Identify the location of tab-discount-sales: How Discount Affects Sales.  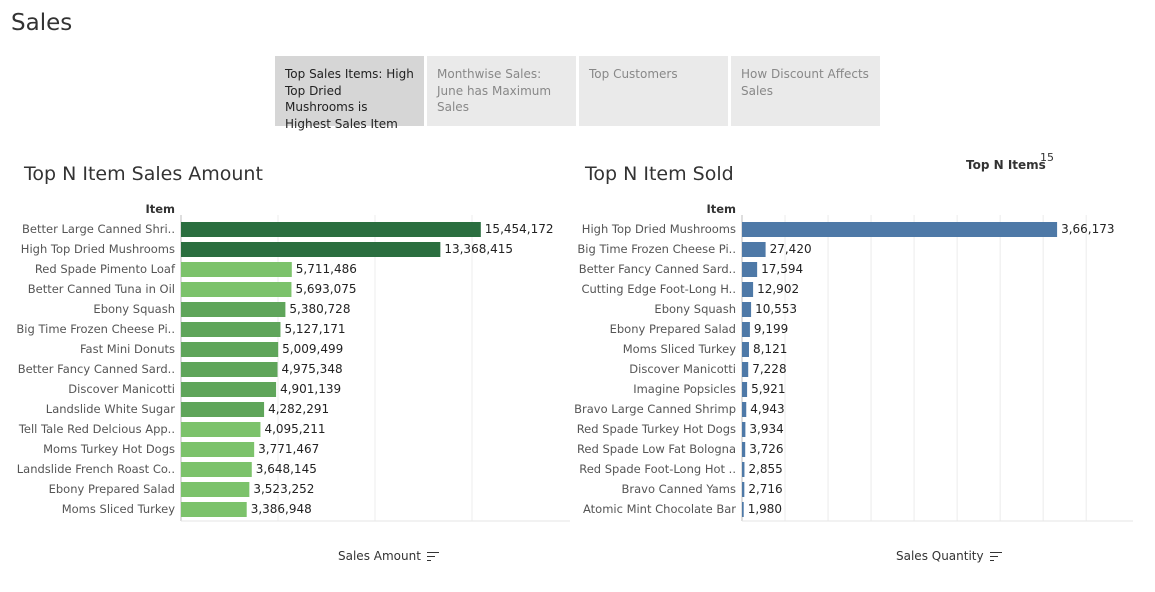
(805, 91).